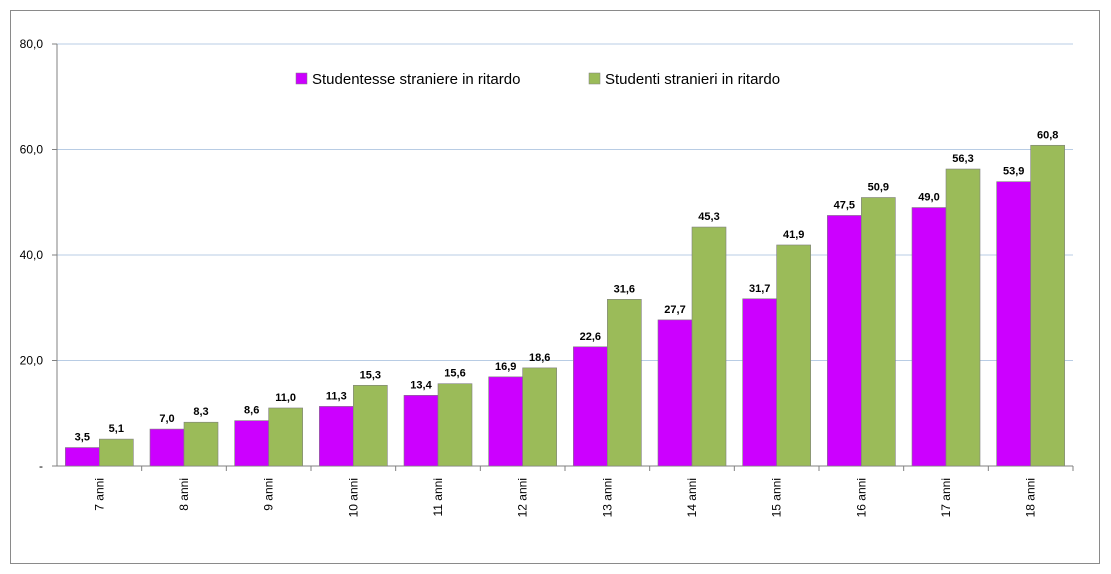 This screenshot has width=1111, height=574. I want to click on data-label: 7,0, so click(166, 419).